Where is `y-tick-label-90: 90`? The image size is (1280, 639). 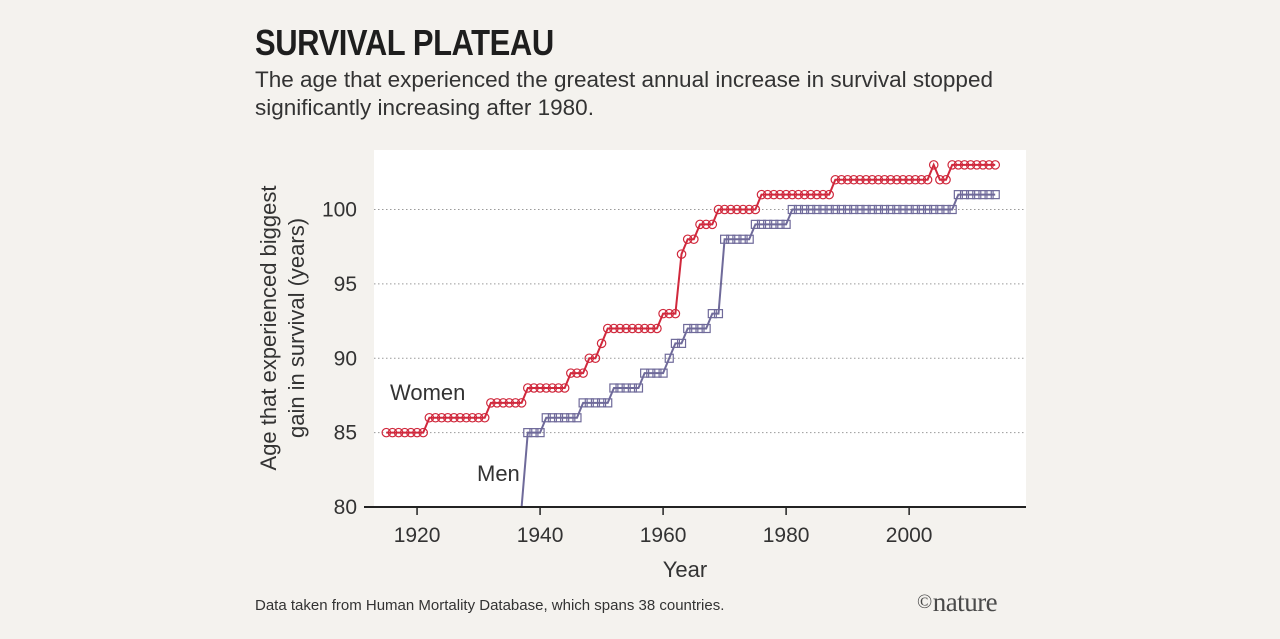
y-tick-label-90: 90 is located at coordinates (345, 358).